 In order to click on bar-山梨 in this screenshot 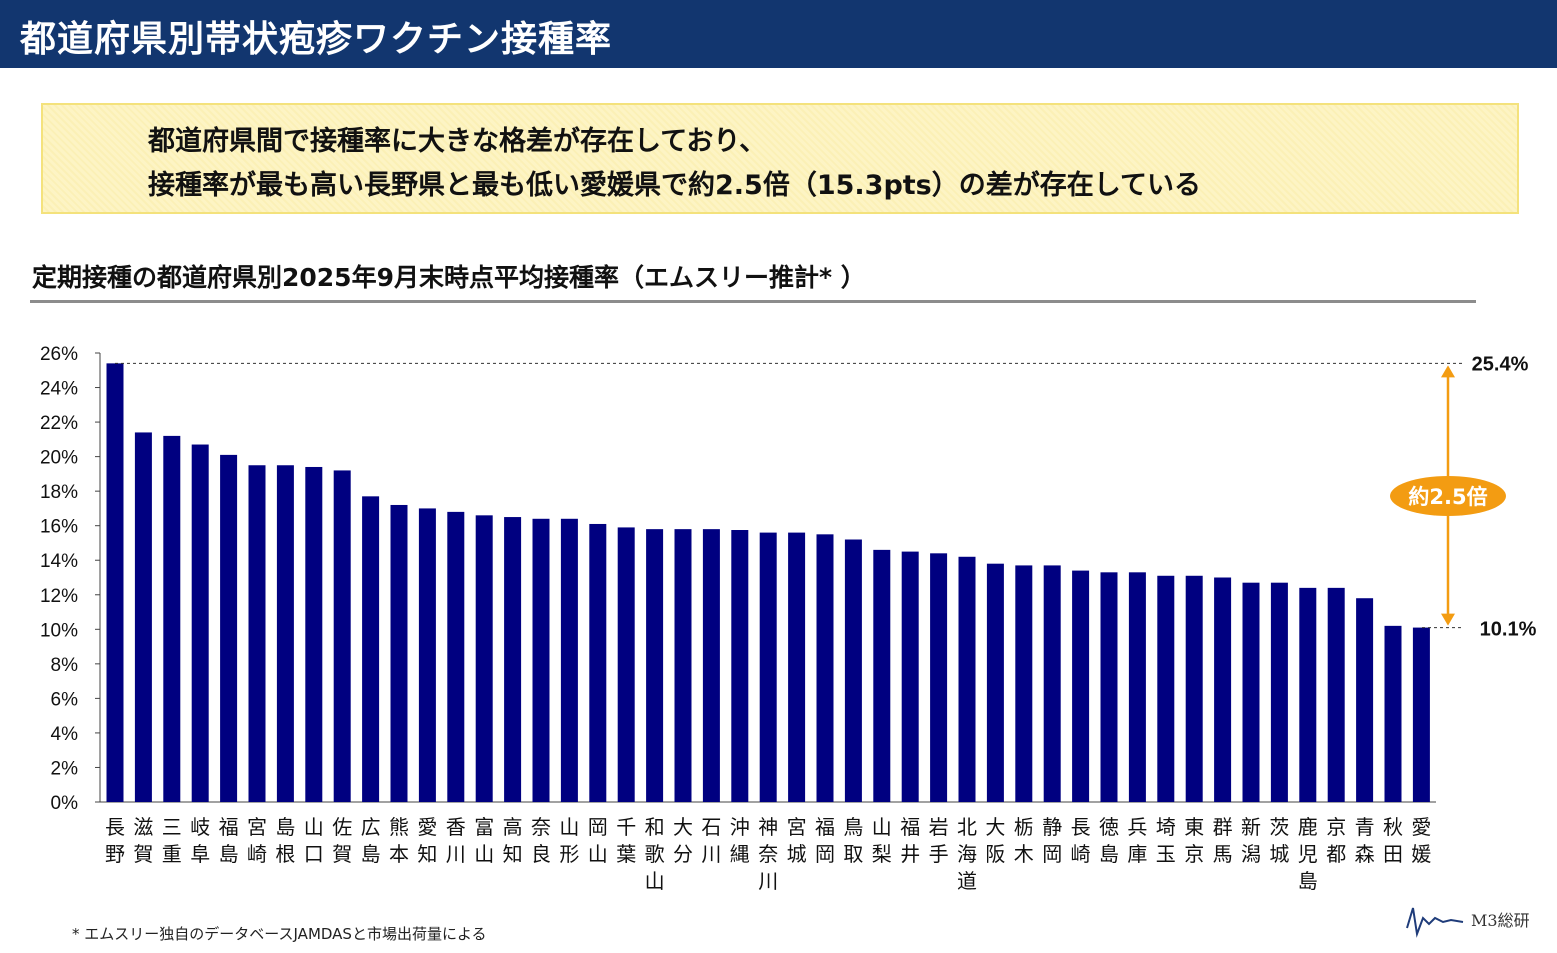, I will do `click(882, 675)`.